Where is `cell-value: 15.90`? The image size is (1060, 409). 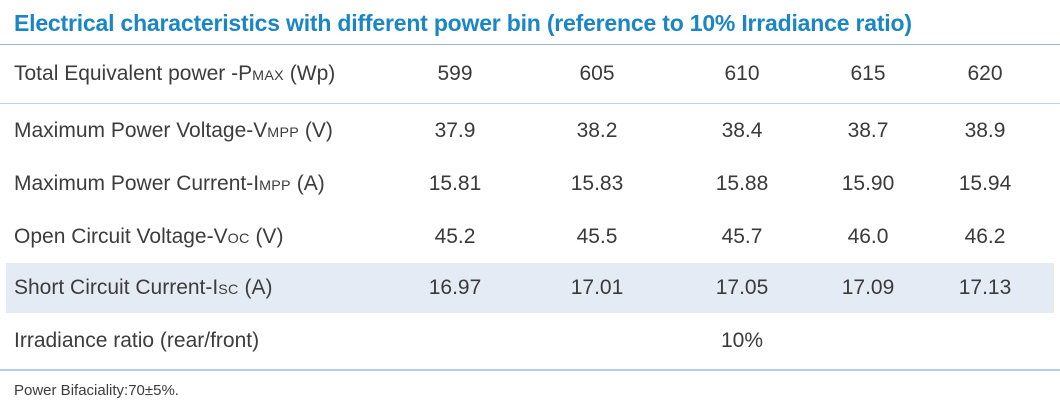 cell-value: 15.90 is located at coordinates (868, 183).